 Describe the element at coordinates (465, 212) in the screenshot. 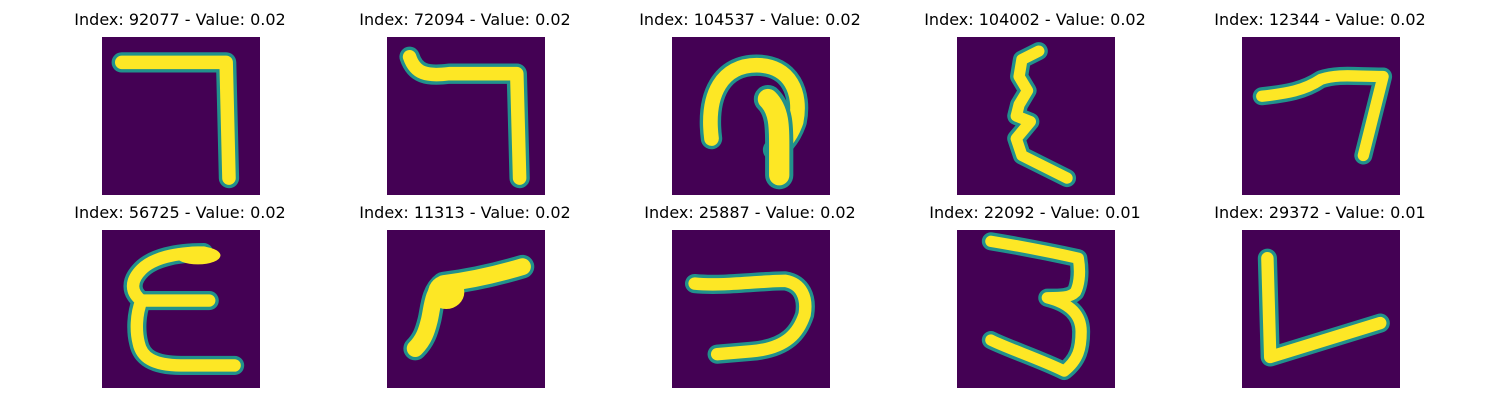

I see `panel-title: Index: 11313 - Value: 0.02` at that location.